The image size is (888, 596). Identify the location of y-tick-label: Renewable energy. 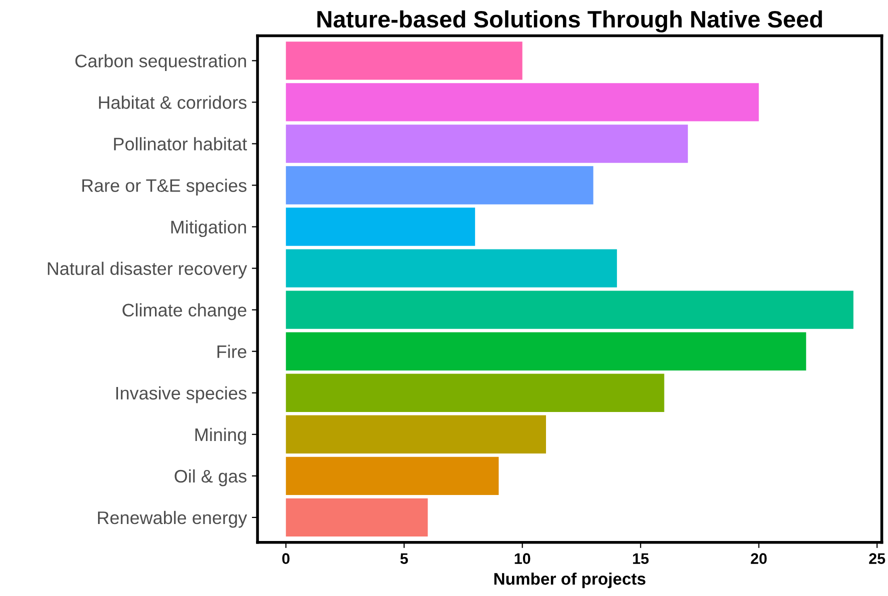
(173, 519).